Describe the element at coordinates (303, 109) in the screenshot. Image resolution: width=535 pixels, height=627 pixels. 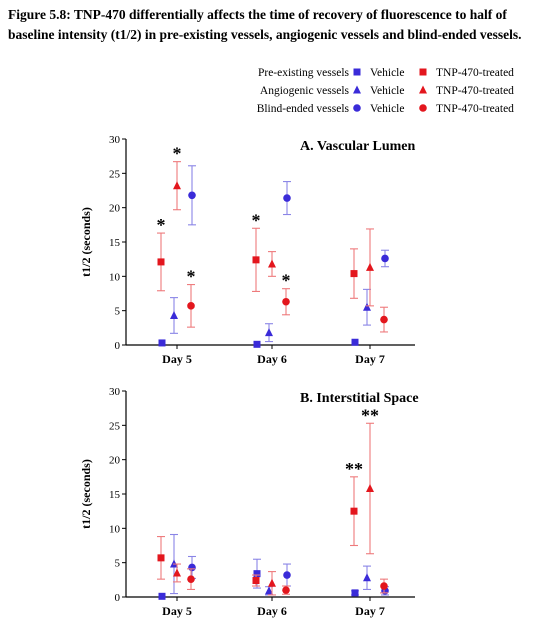
I see `legend-group-label: Blind-ended vessels` at that location.